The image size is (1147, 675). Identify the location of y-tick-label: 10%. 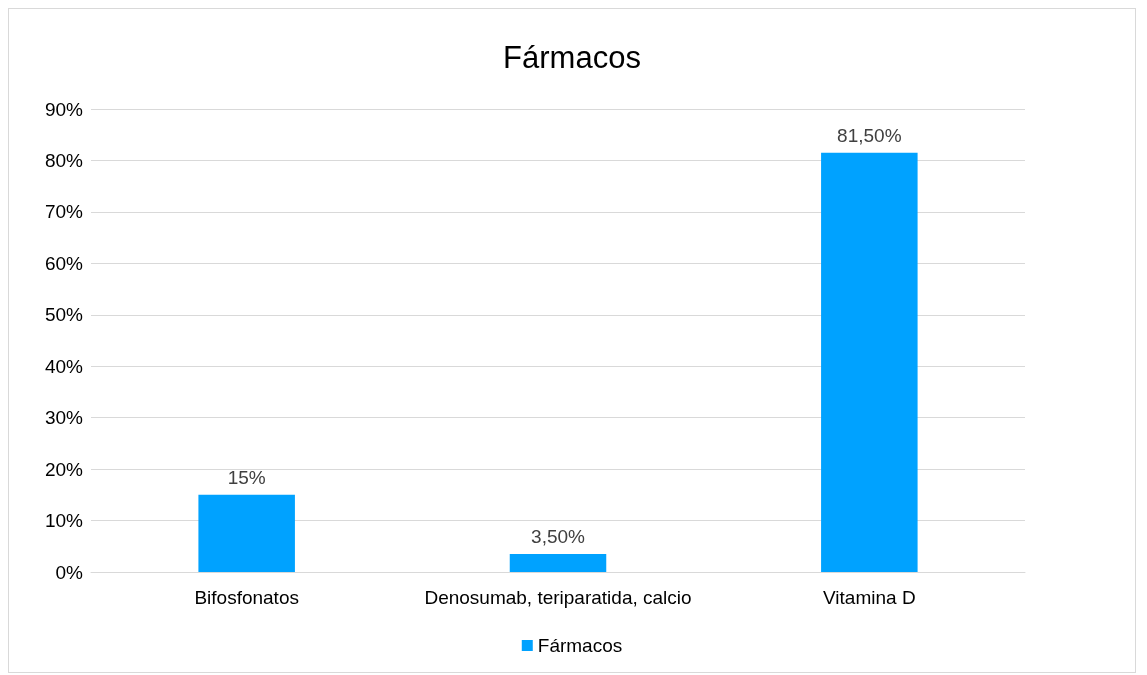
(64, 521).